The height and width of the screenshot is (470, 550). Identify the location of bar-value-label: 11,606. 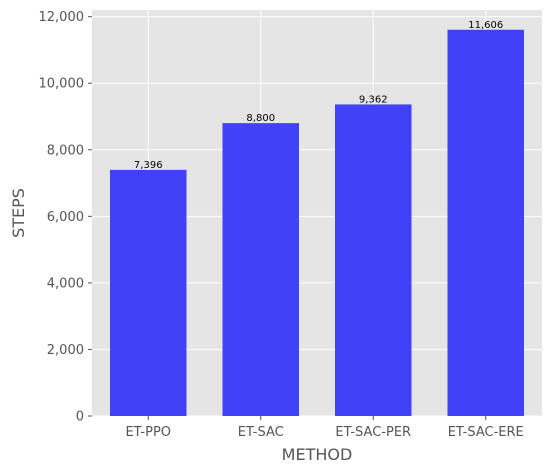
(485, 25).